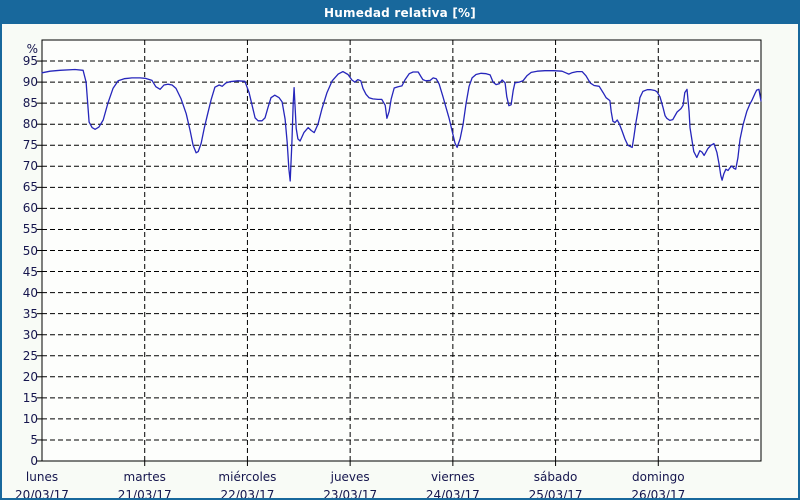 Image resolution: width=800 pixels, height=500 pixels. I want to click on x-day-label: sábado, so click(555, 477).